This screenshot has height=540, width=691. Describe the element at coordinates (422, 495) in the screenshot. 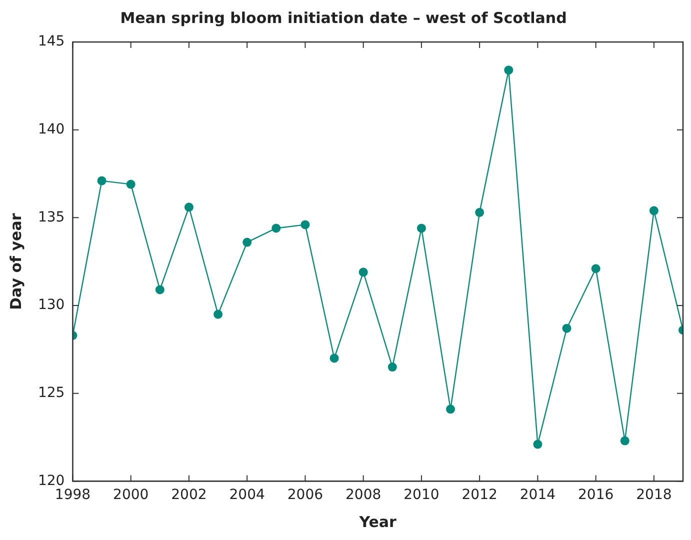

I see `x-tick-label: 2010` at that location.